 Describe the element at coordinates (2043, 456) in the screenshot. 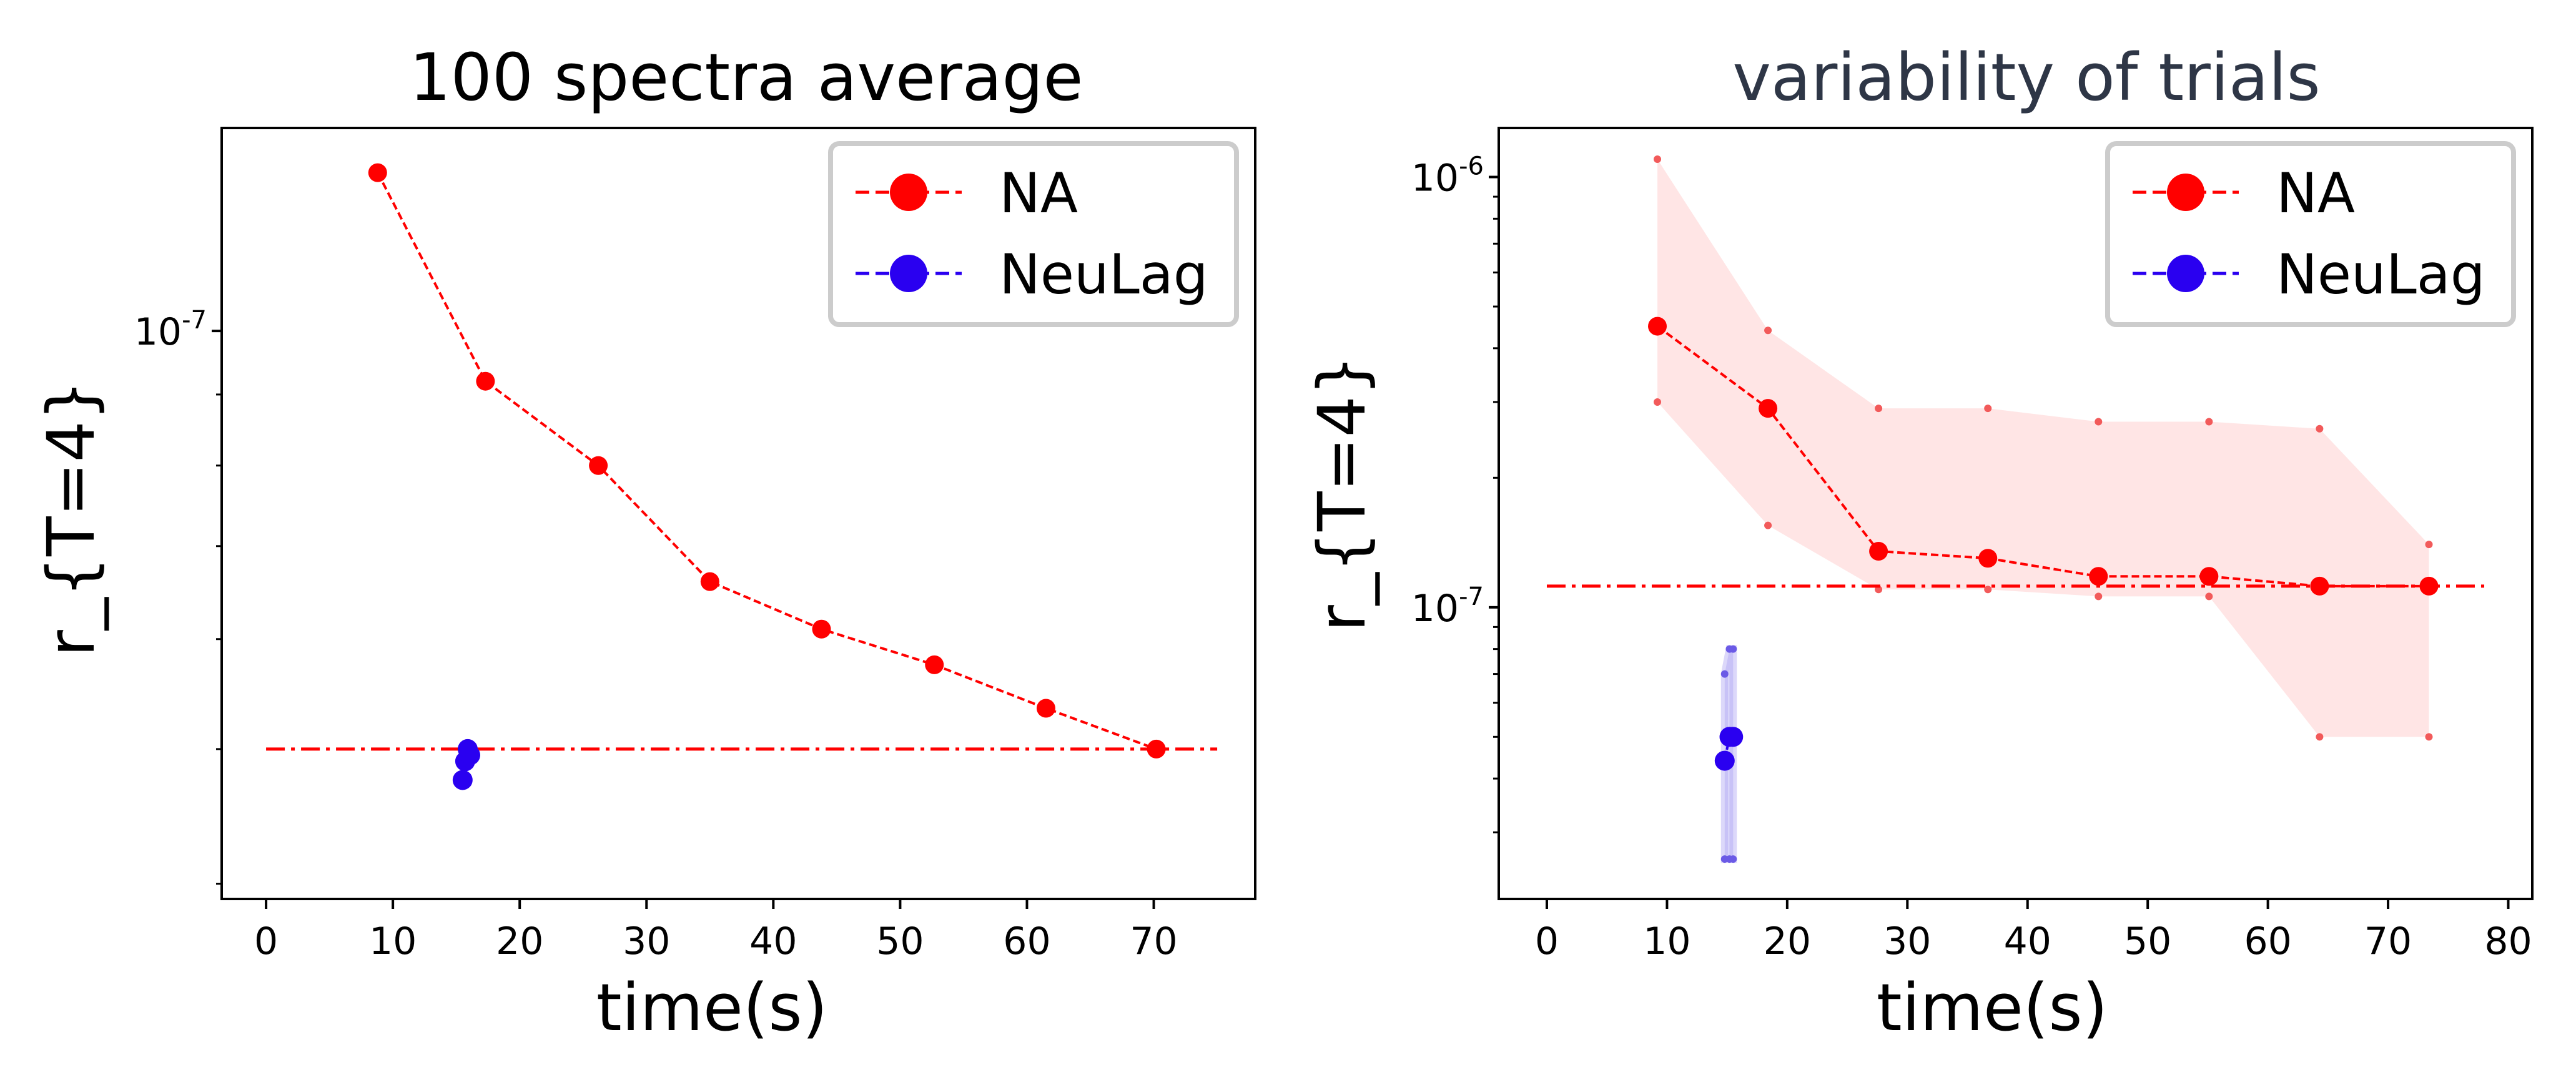

I see `na-series-line` at that location.